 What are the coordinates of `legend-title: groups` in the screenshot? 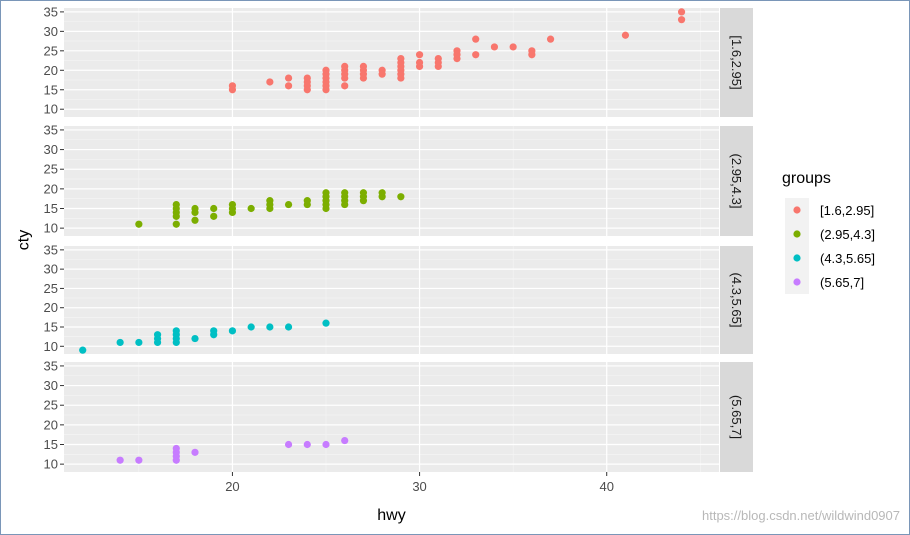 It's located at (806, 178).